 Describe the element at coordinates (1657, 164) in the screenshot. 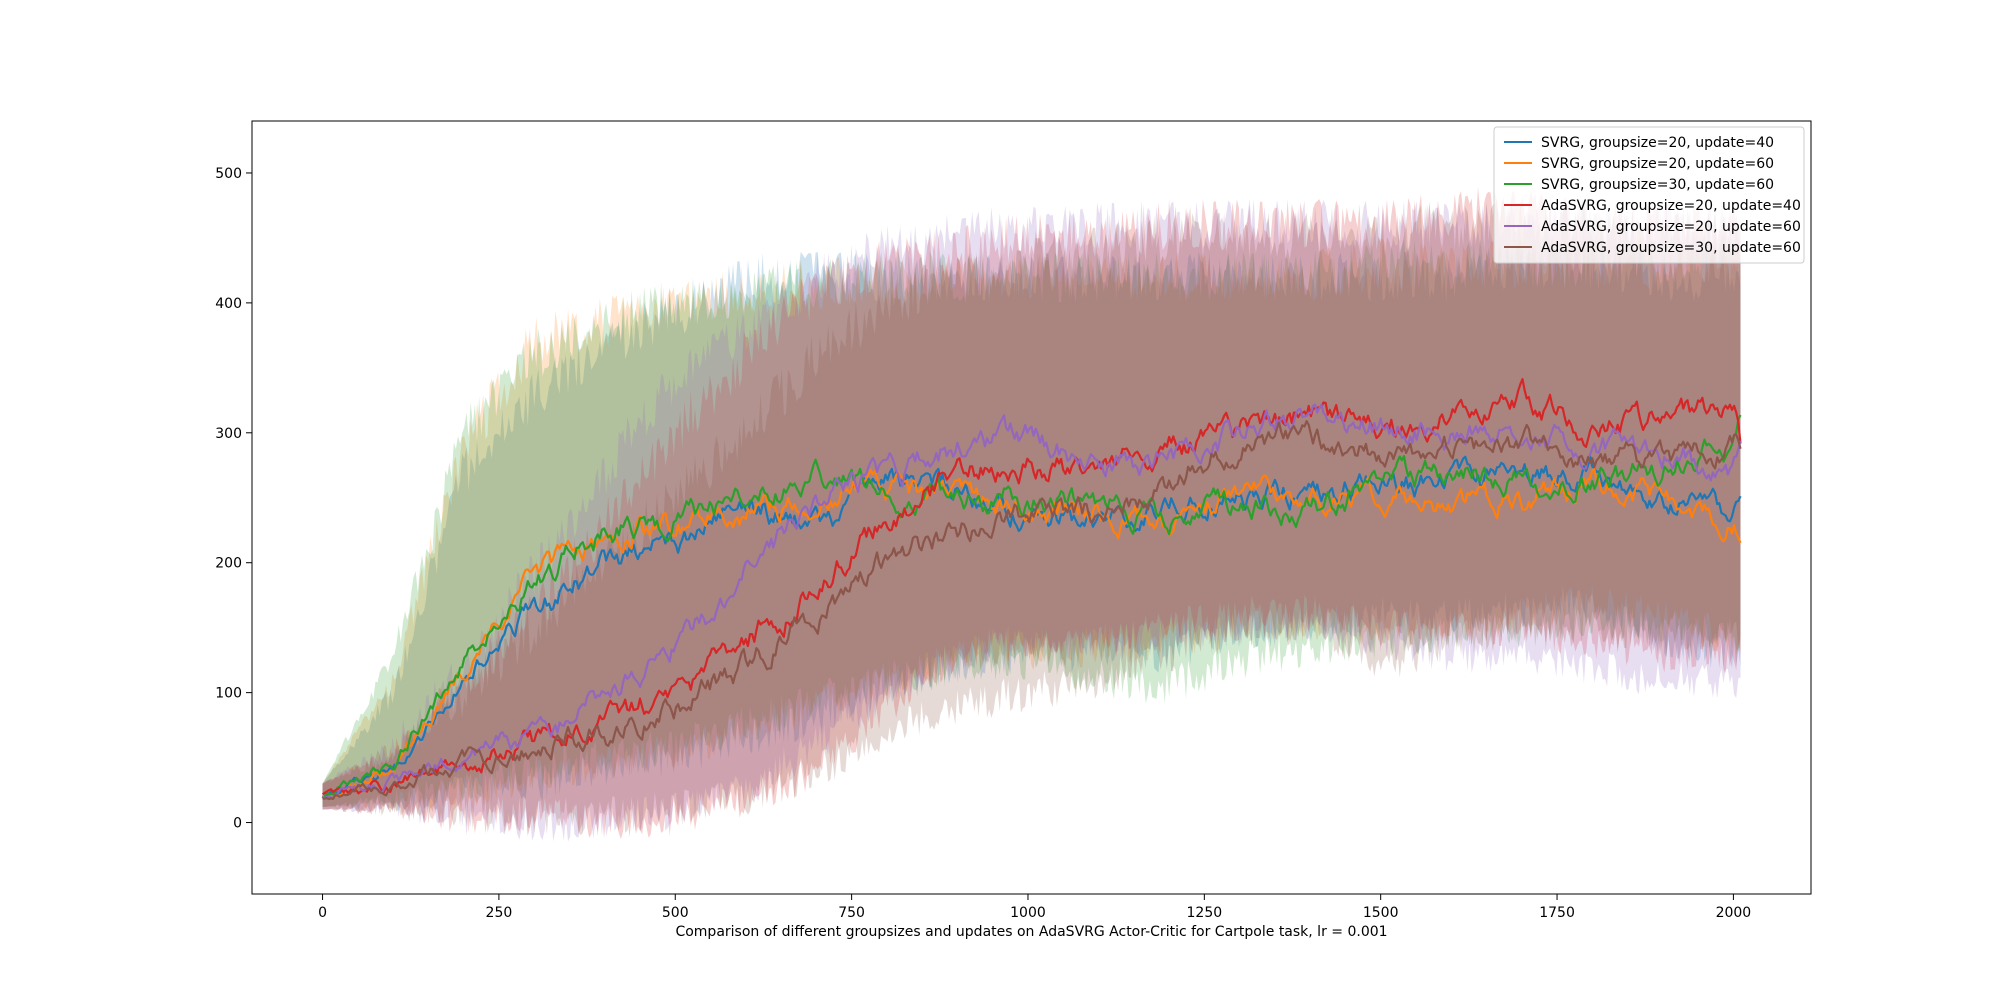

I see `legend-label: SVRG, groupsize=20, update=60` at that location.